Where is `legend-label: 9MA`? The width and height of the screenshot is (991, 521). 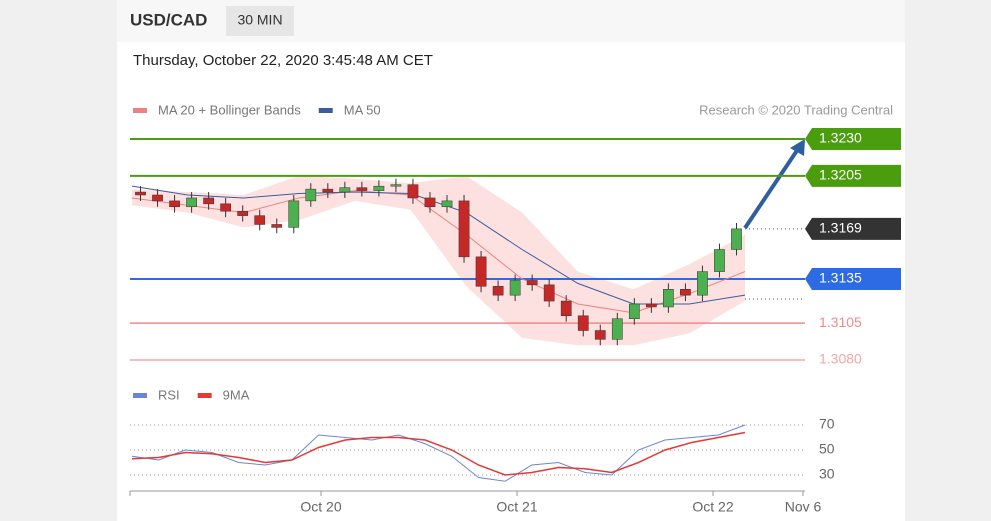
legend-label: 9MA is located at coordinates (236, 394).